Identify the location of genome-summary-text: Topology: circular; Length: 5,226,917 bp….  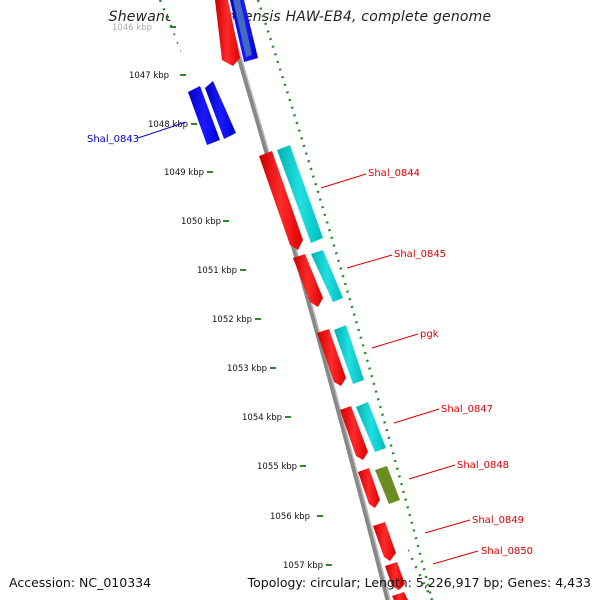
(419, 582).